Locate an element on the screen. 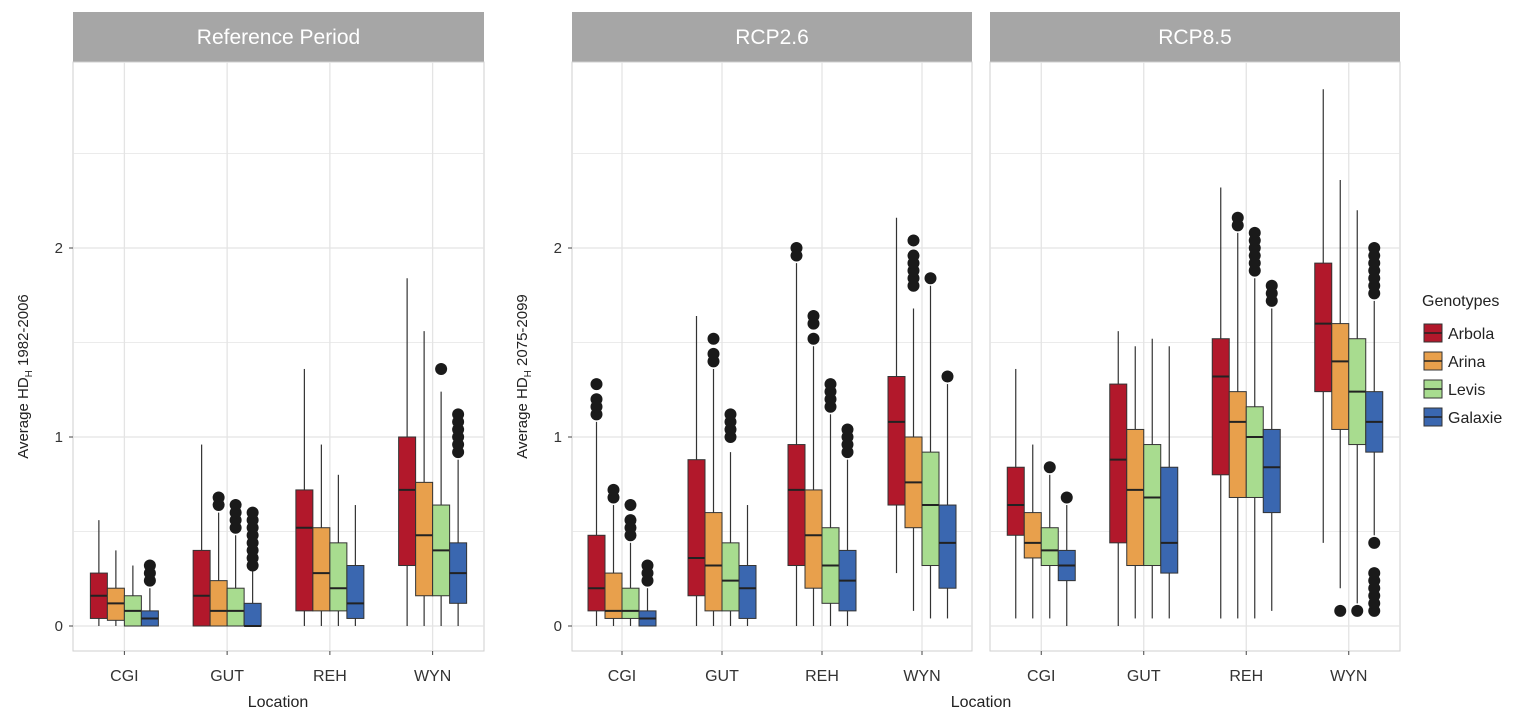  strip-label: Reference Period is located at coordinates (278, 37).